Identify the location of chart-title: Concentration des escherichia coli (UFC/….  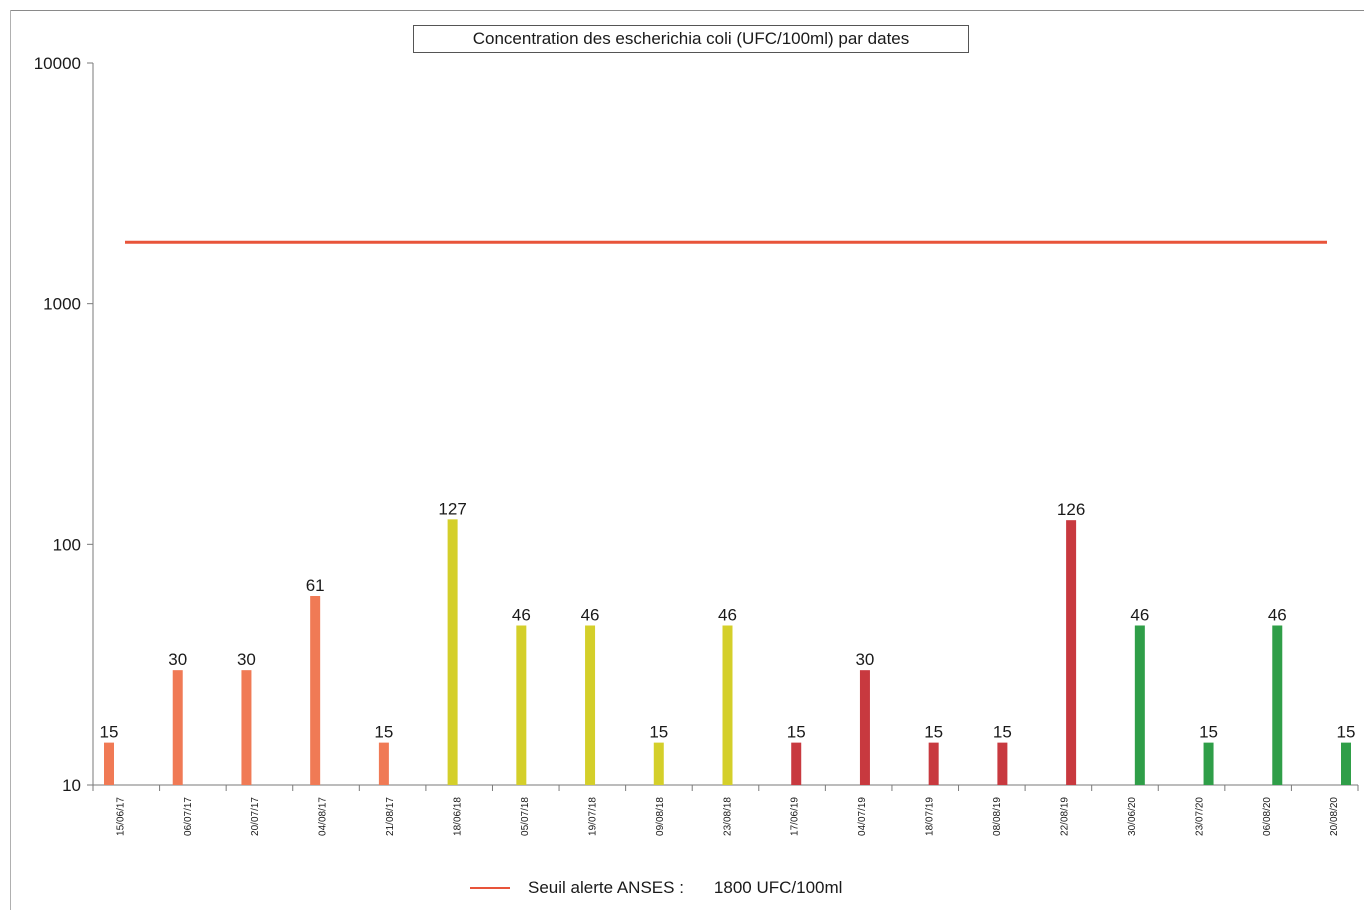
(691, 39).